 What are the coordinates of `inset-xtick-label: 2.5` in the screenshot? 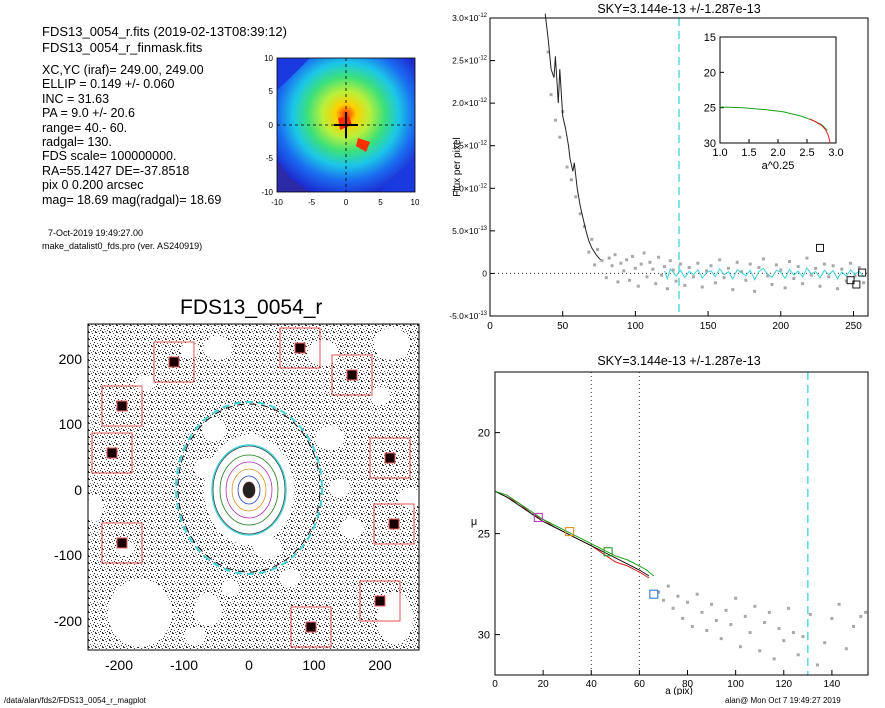 It's located at (806, 153).